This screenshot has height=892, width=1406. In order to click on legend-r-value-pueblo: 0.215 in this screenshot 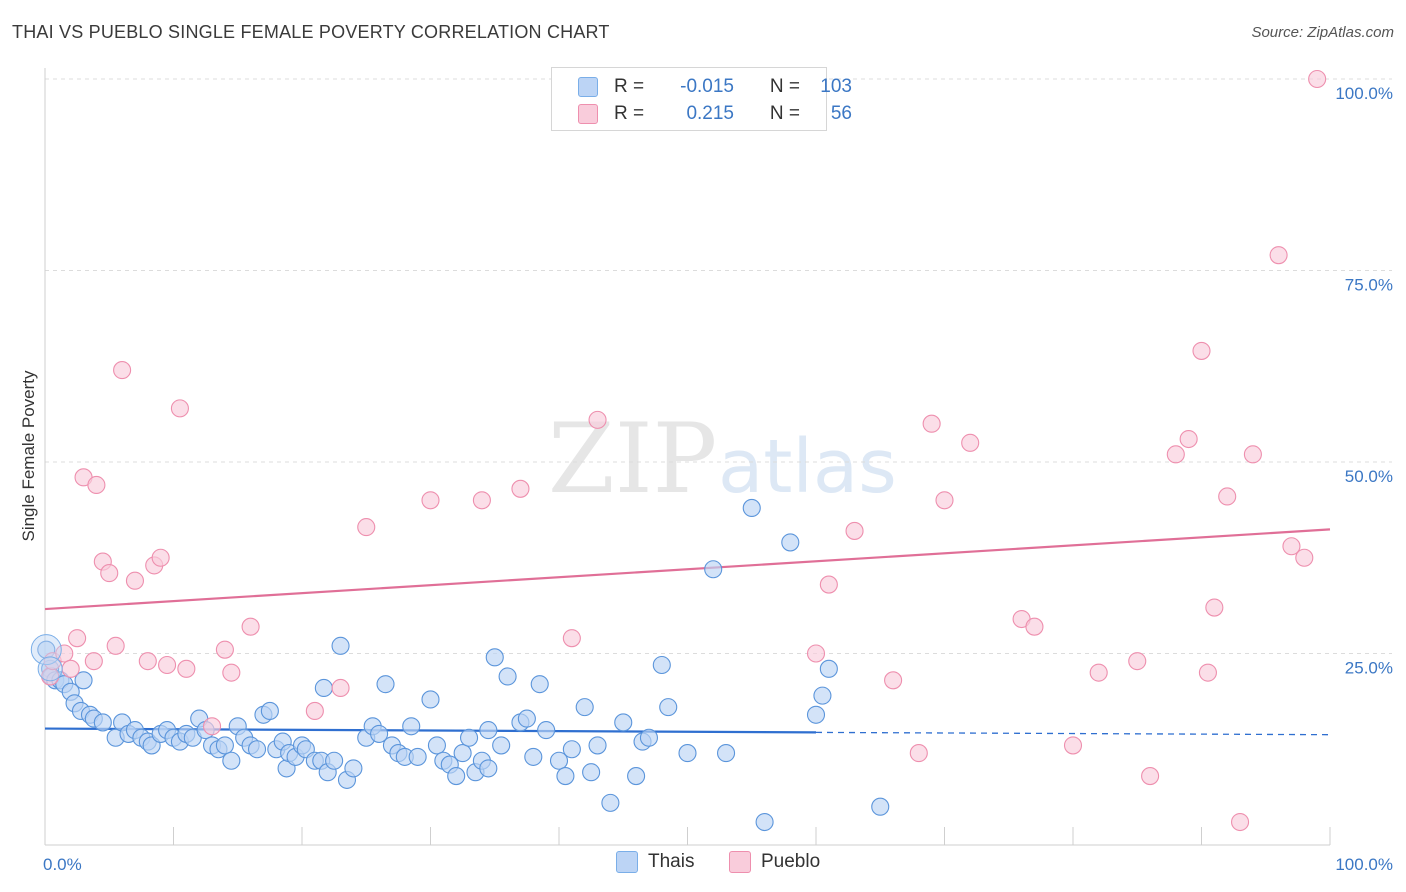, I will do `click(710, 113)`.